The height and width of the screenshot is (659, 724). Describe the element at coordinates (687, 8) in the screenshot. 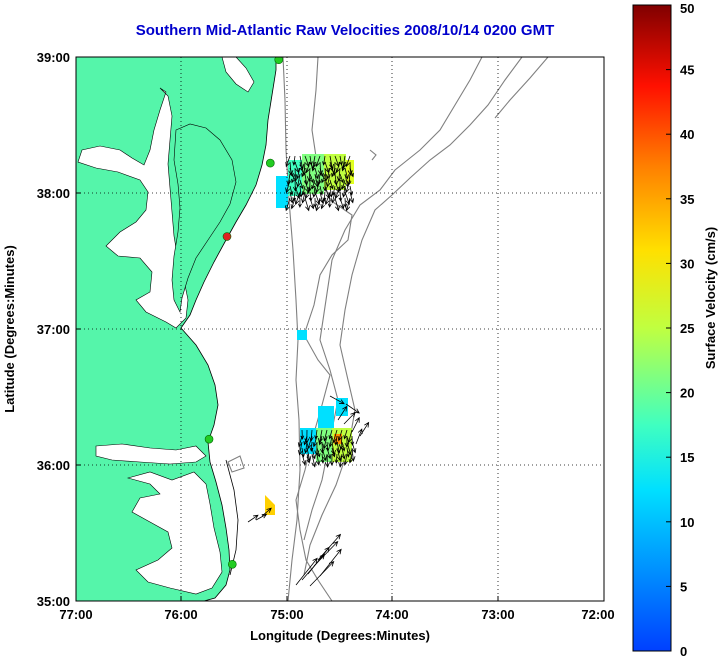

I see `colorbar-tick-label: 50` at that location.